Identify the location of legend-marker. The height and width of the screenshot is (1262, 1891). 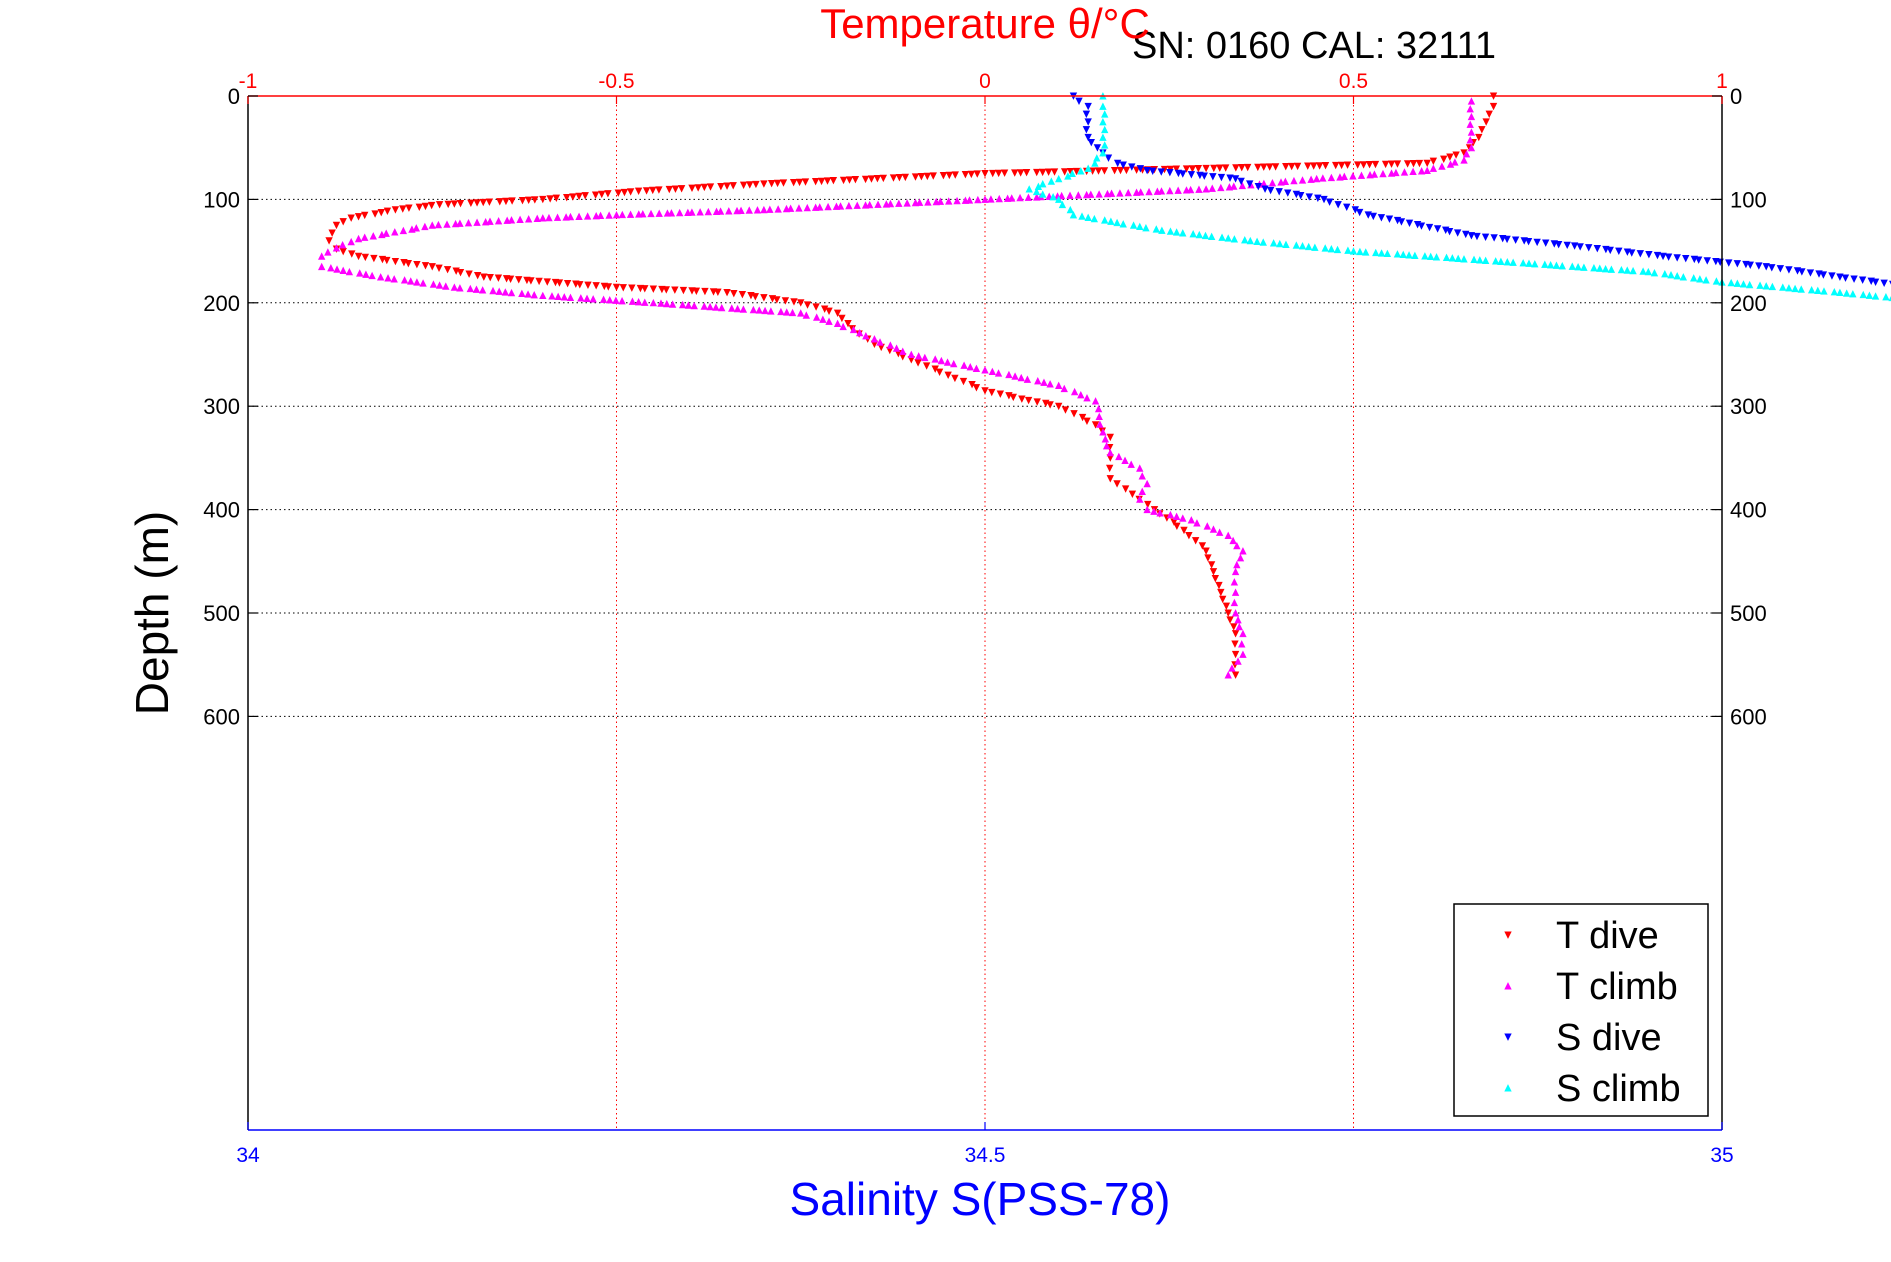
(1508, 935).